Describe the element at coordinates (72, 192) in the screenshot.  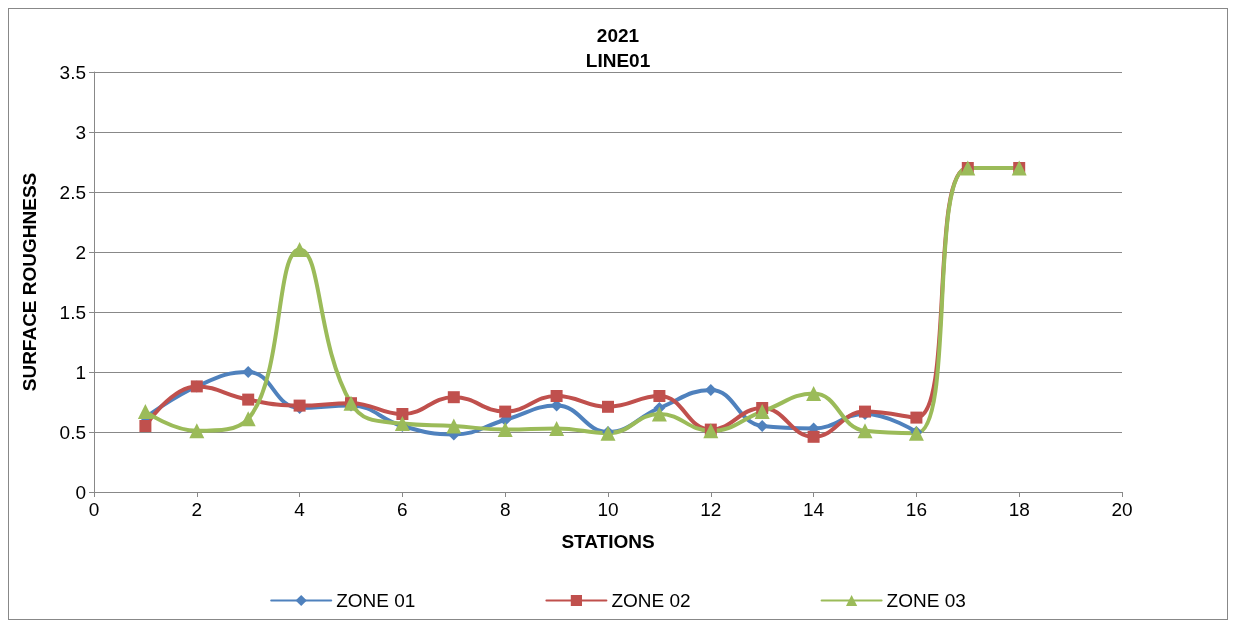
I see `y-tick-label: 2.5` at that location.